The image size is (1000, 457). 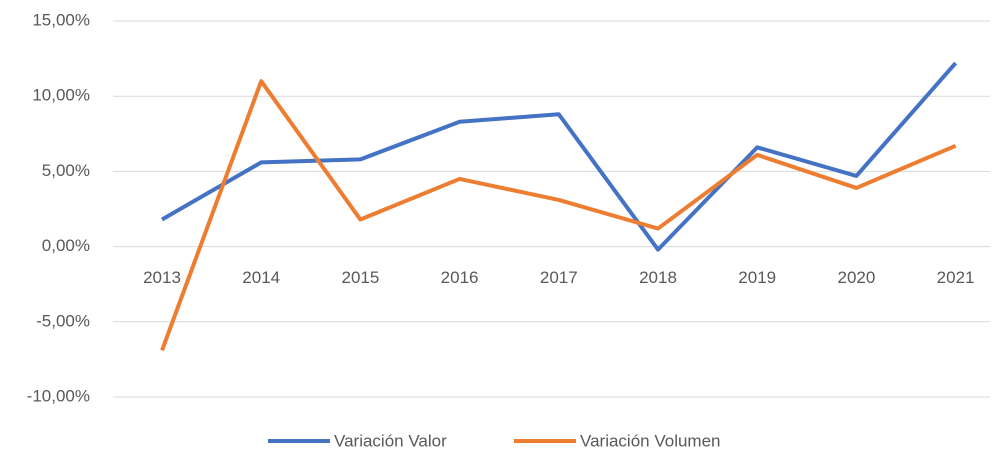 I want to click on x-tick-label: 2021, so click(x=956, y=277).